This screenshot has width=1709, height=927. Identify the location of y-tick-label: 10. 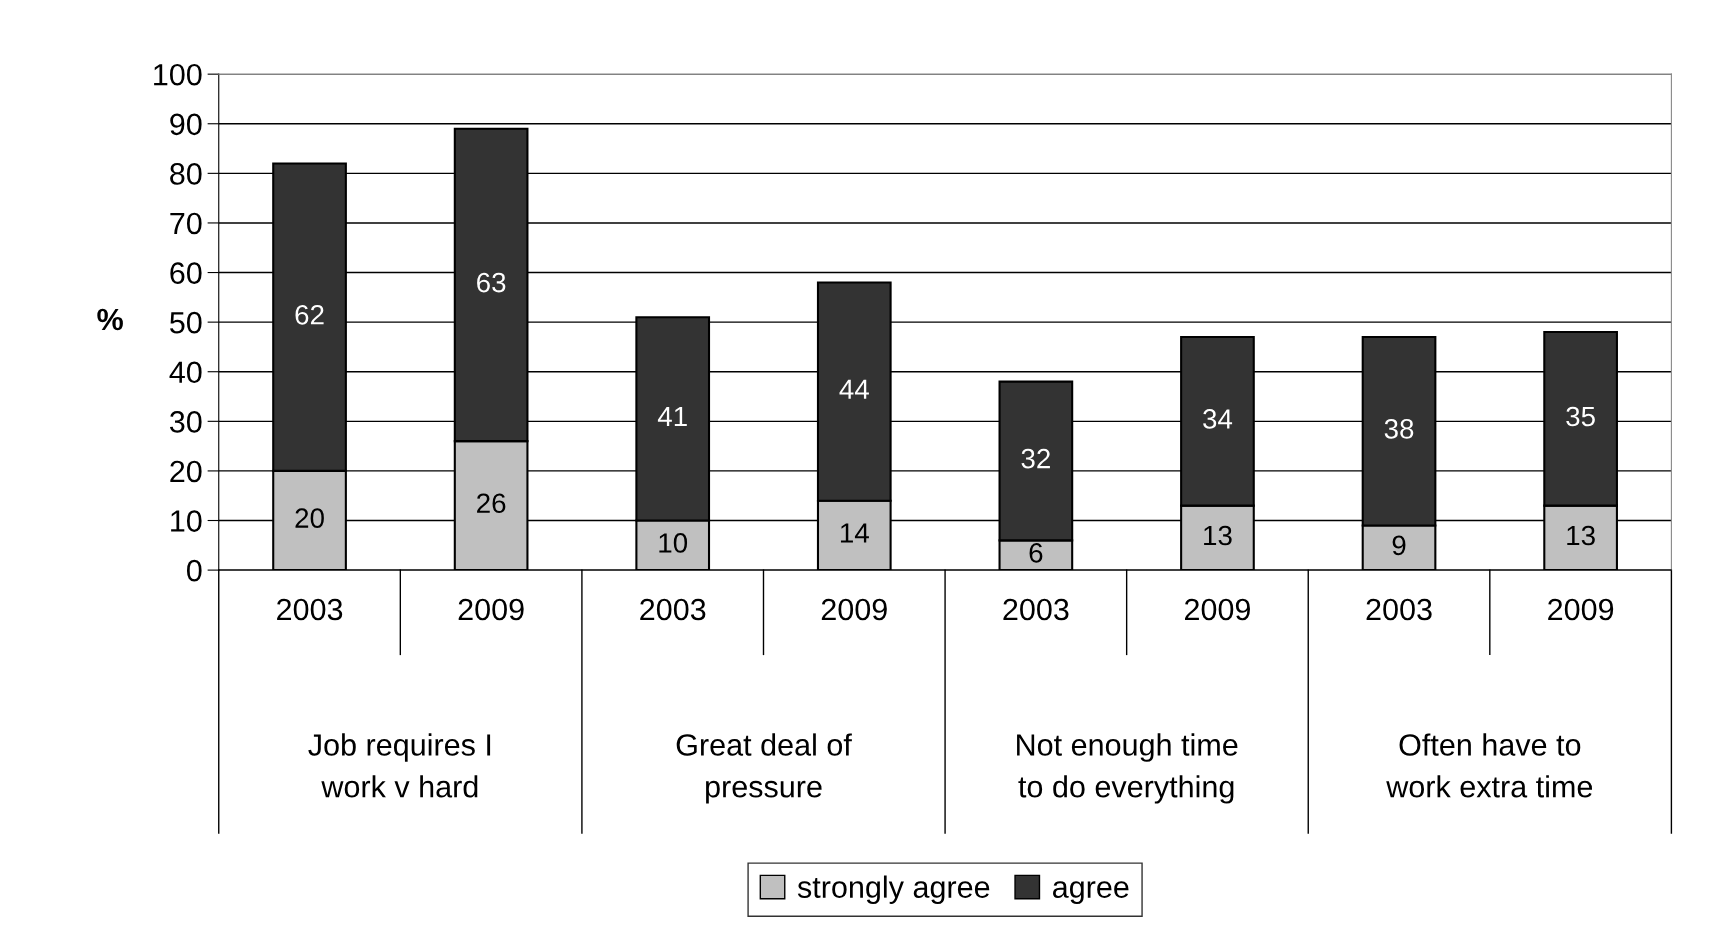
(186, 521).